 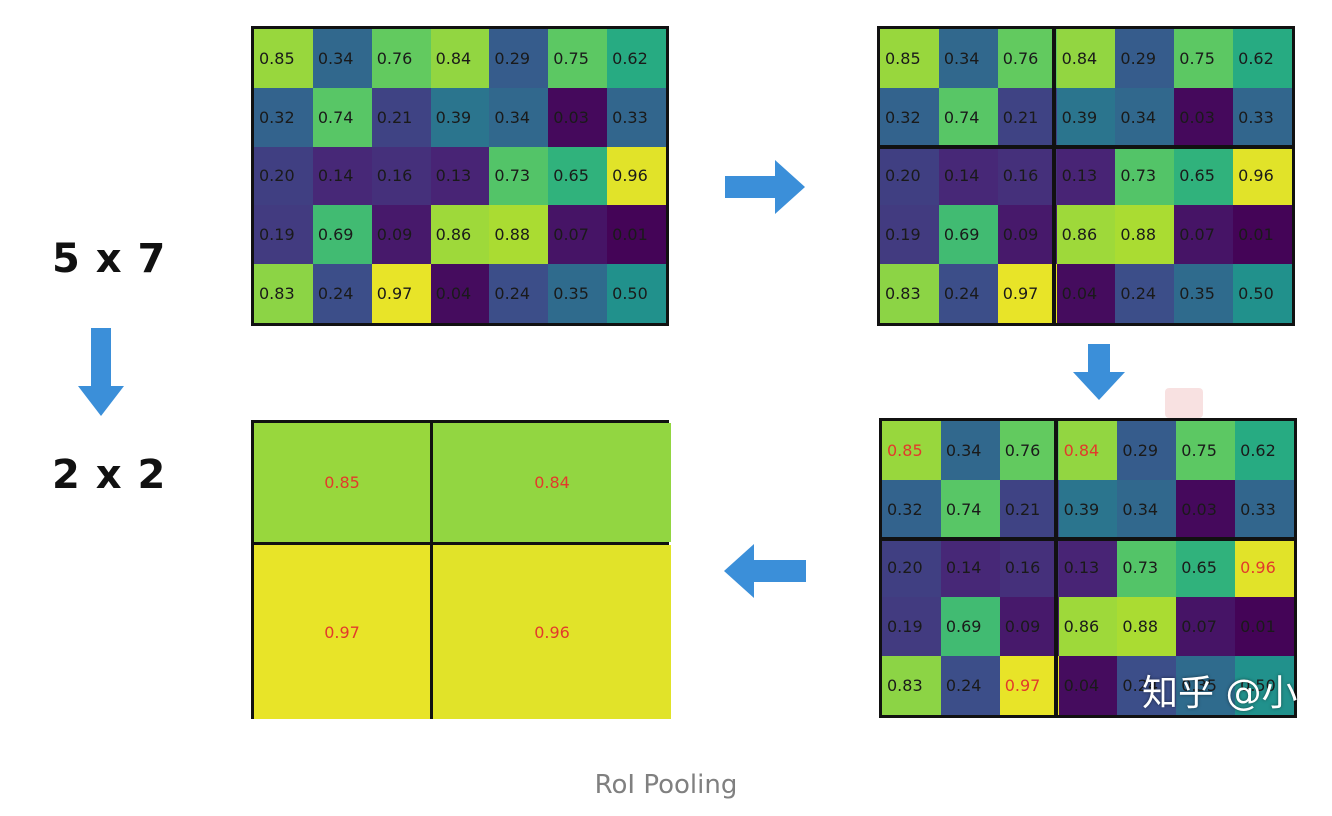 What do you see at coordinates (109, 259) in the screenshot?
I see `input-size-label: 5 x 7` at bounding box center [109, 259].